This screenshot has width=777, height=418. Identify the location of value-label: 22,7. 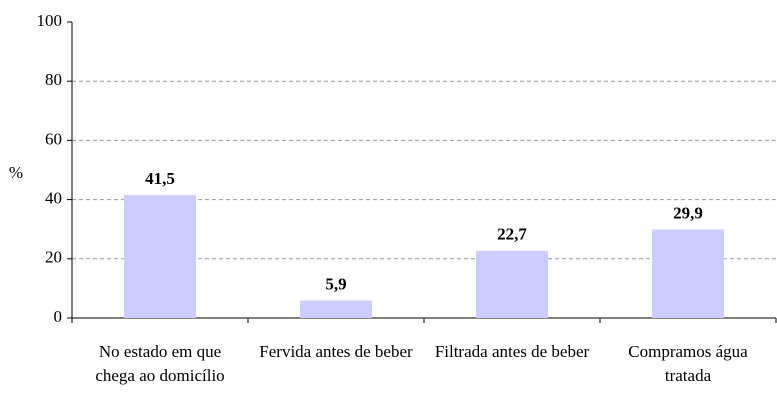
(512, 234).